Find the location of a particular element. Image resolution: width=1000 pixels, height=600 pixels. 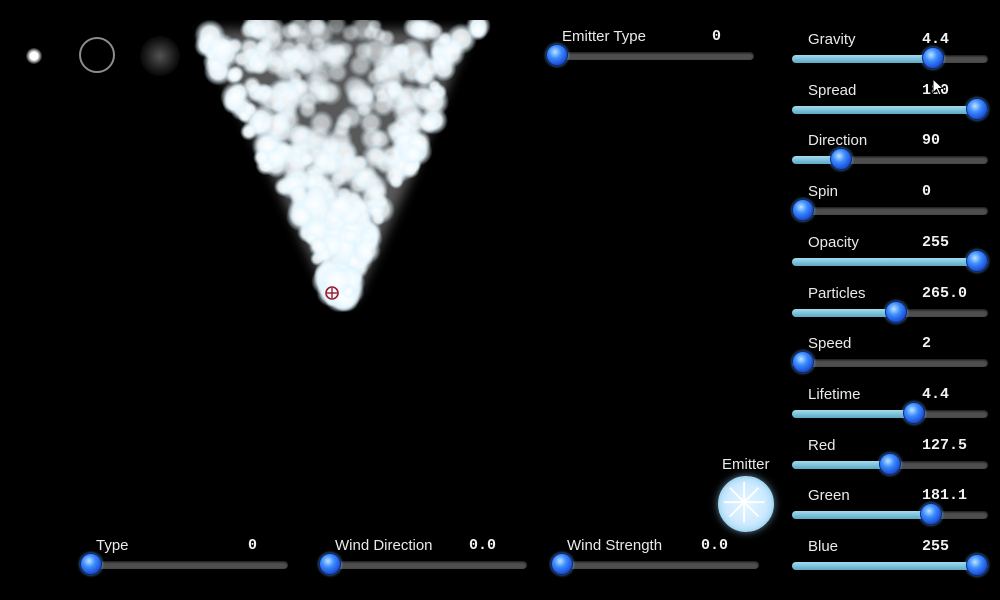

emitter-button is located at coordinates (746, 504).